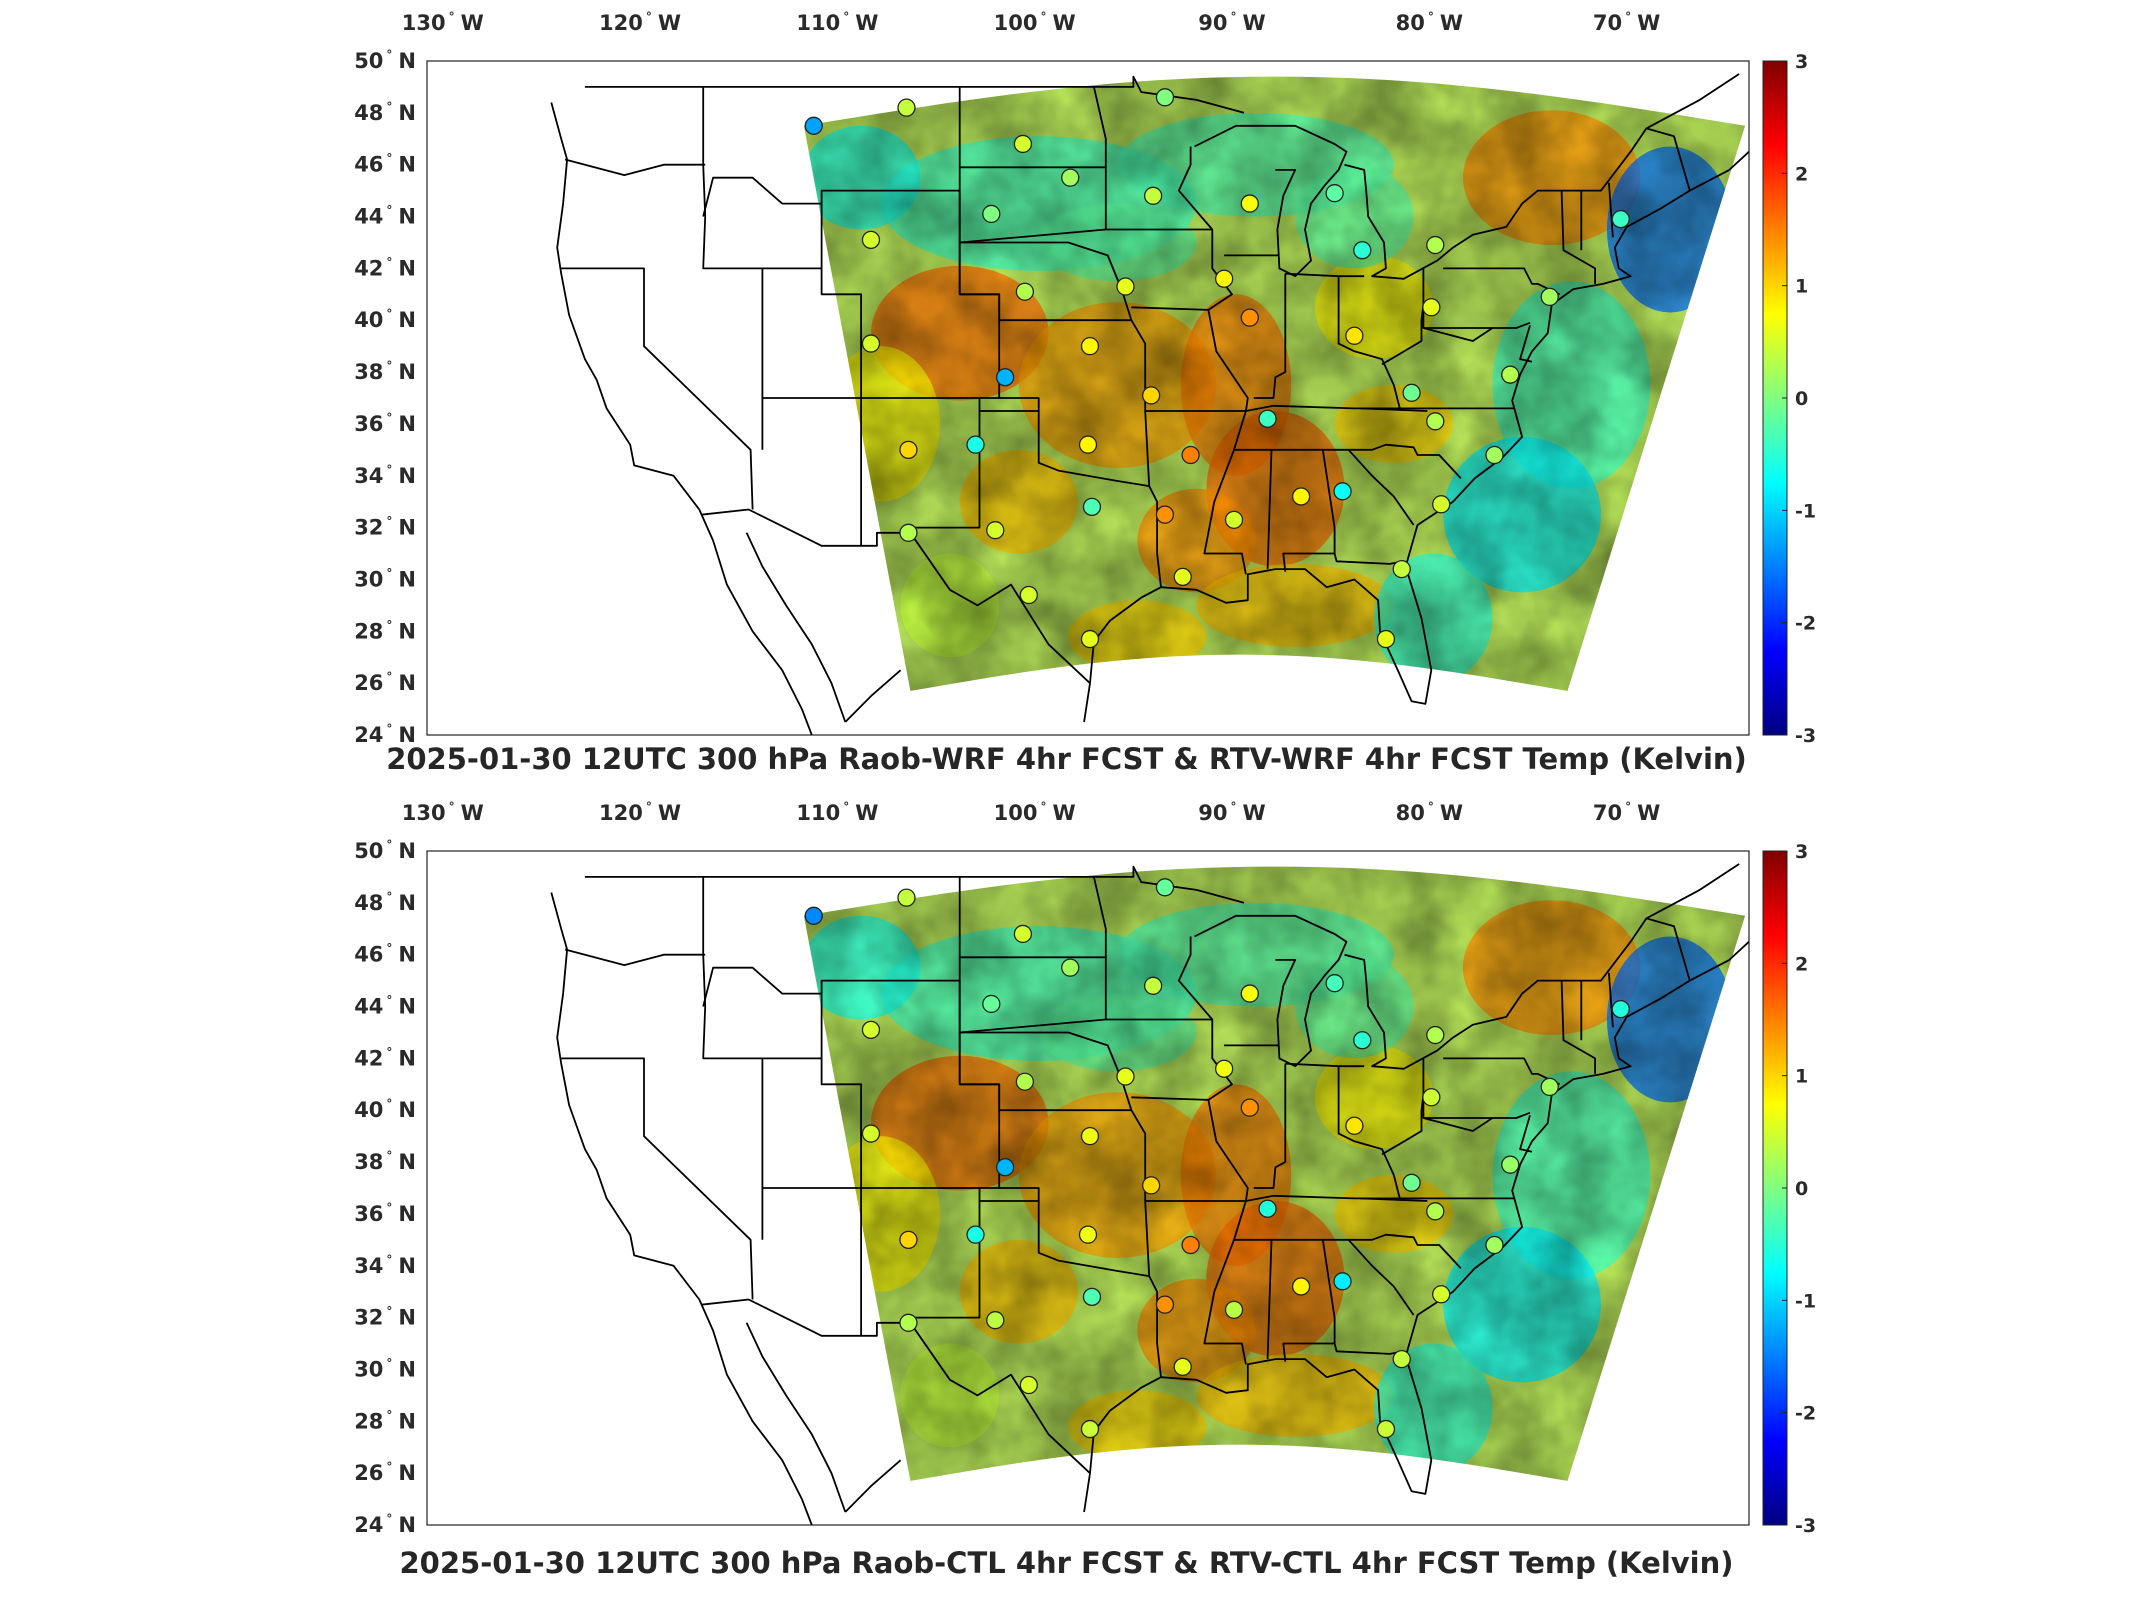 This screenshot has width=2133, height=1600. What do you see at coordinates (385, 1524) in the screenshot?
I see `lat-tick-label: 24 ° N` at bounding box center [385, 1524].